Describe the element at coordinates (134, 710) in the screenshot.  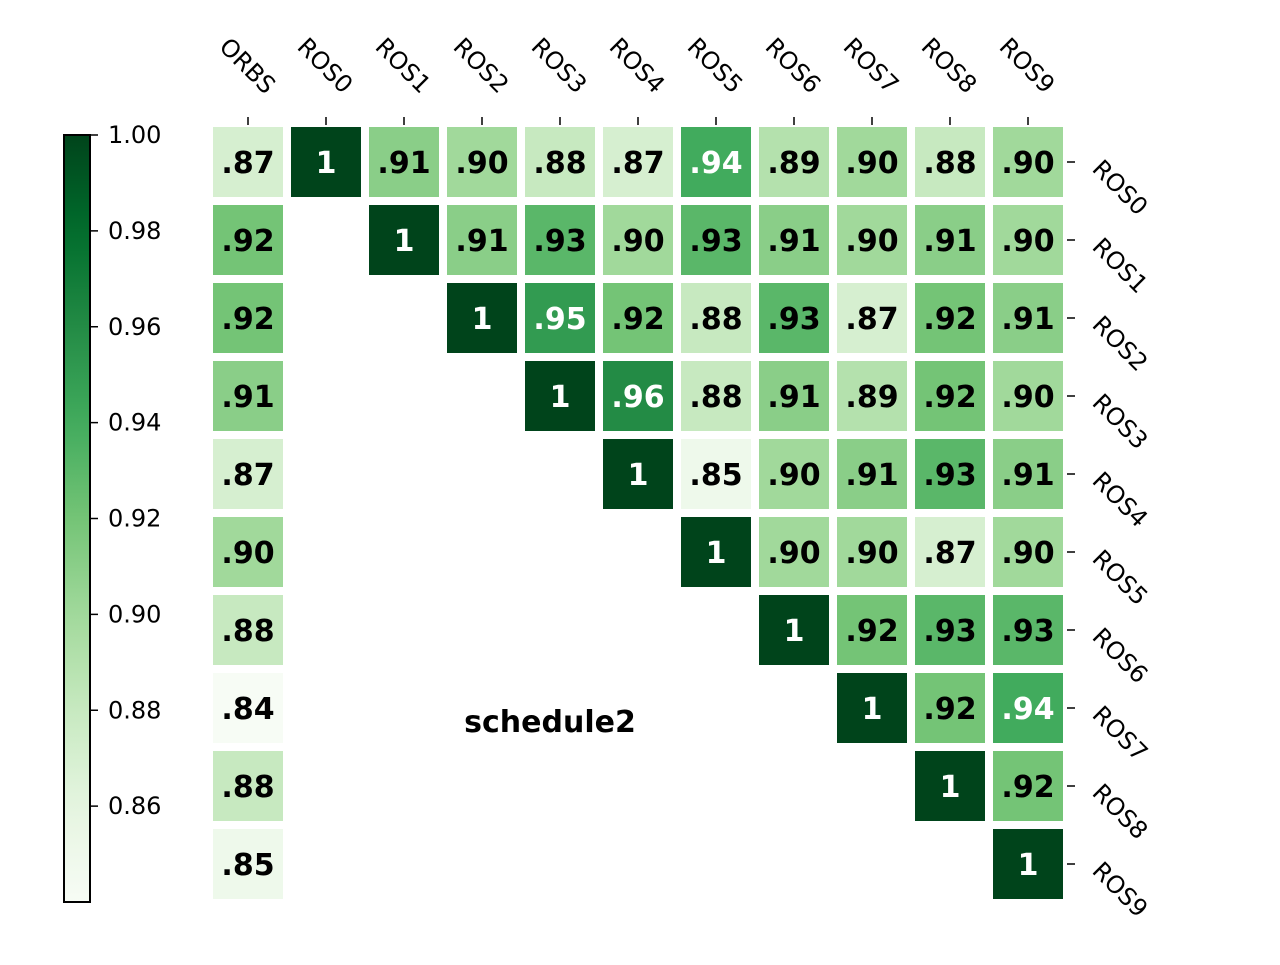
I see `colorbar-tick-label: 0.88` at that location.